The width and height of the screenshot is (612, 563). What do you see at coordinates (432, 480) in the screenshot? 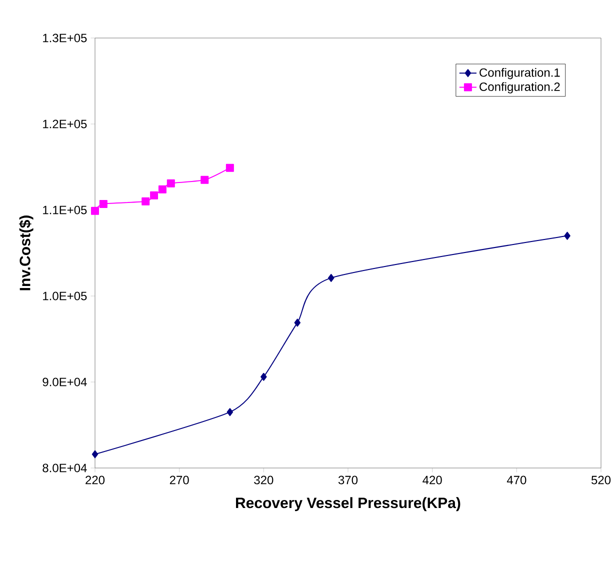
I see `x-tick-label: 420` at bounding box center [432, 480].